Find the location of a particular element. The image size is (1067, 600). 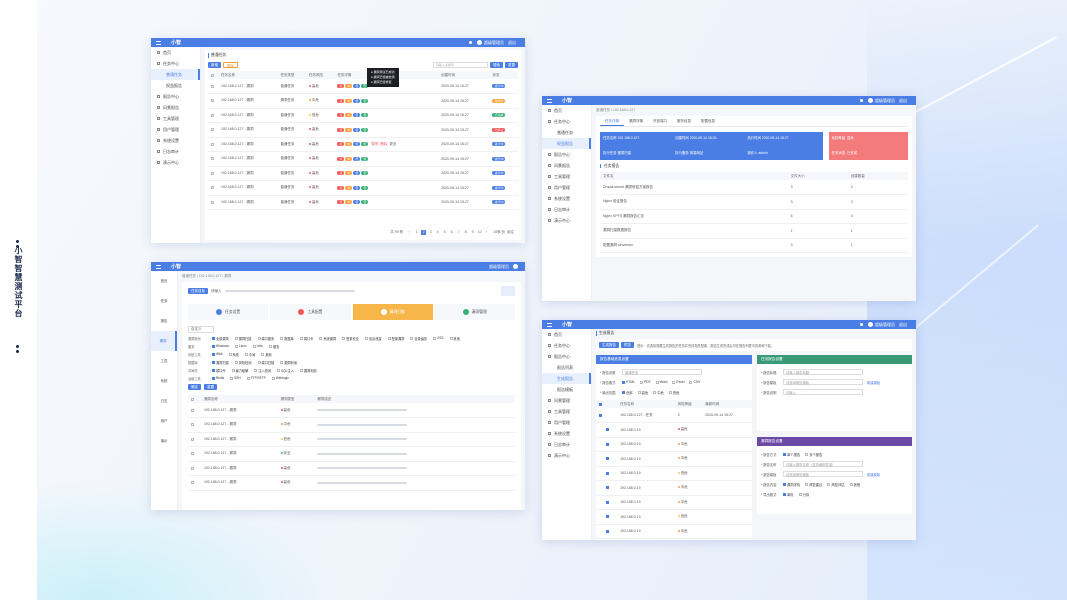

form-option: 分拆 is located at coordinates (803, 494).